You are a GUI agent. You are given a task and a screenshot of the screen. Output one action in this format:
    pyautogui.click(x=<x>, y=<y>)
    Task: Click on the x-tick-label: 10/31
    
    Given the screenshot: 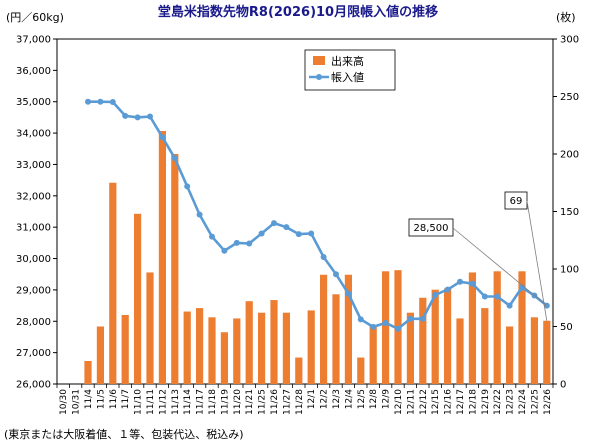 What is the action you would take?
    pyautogui.click(x=77, y=402)
    